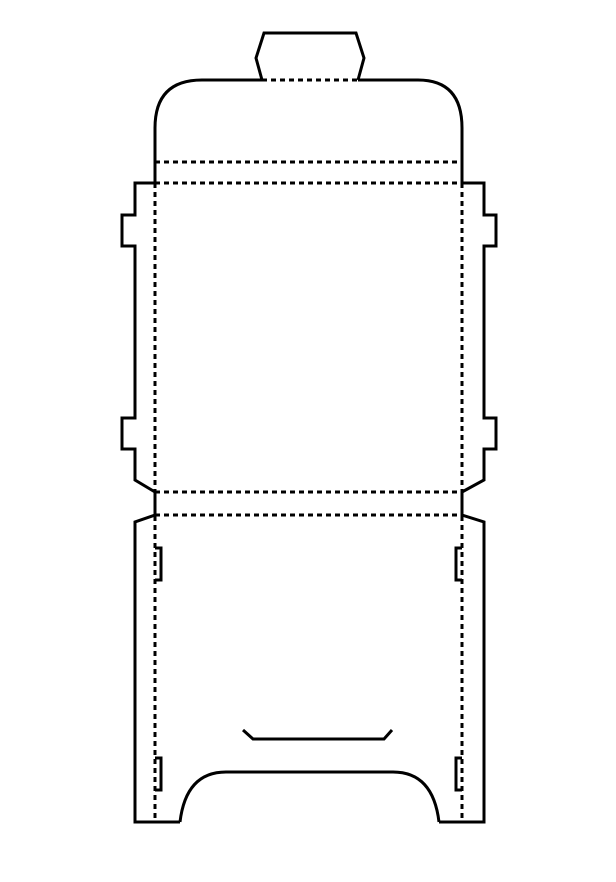  What do you see at coordinates (317, 734) in the screenshot?
I see `lock-slot-cut` at bounding box center [317, 734].